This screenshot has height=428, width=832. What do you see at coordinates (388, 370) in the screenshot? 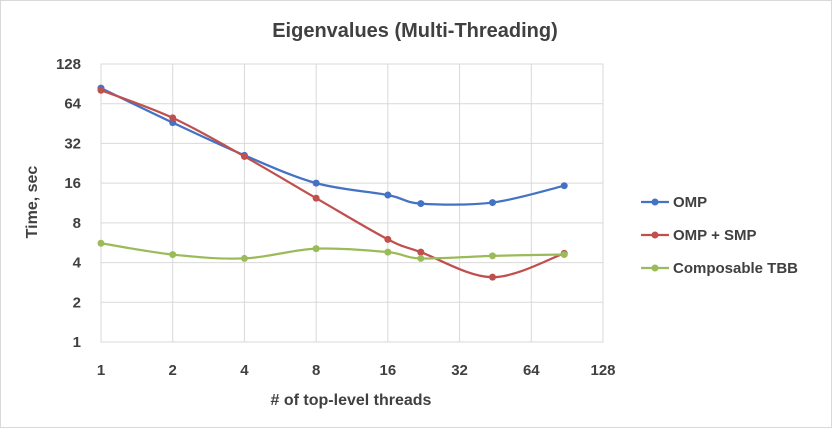
I see `x-tick-label: 16` at bounding box center [388, 370].